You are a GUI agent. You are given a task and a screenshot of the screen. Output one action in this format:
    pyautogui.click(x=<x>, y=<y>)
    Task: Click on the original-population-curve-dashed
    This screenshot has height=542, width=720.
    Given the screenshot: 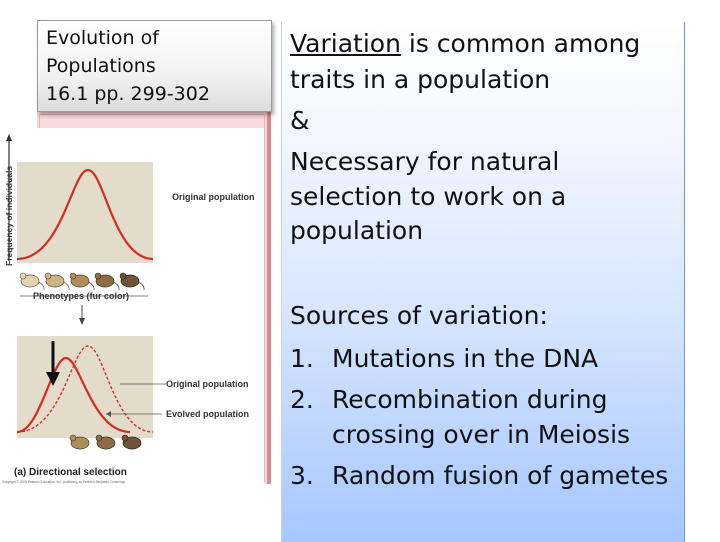 What is the action you would take?
    pyautogui.click(x=85, y=389)
    